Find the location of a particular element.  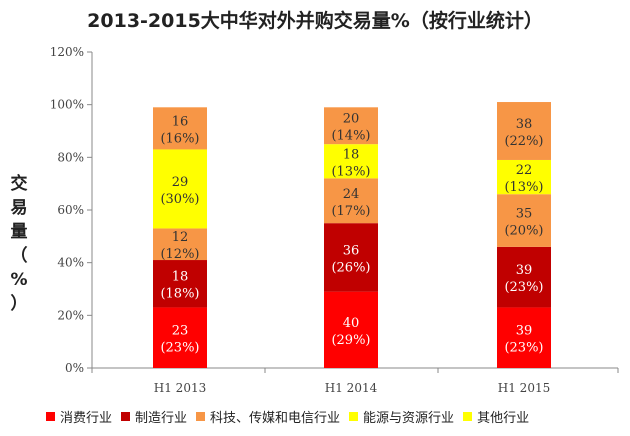

data-label: 35 is located at coordinates (524, 214).